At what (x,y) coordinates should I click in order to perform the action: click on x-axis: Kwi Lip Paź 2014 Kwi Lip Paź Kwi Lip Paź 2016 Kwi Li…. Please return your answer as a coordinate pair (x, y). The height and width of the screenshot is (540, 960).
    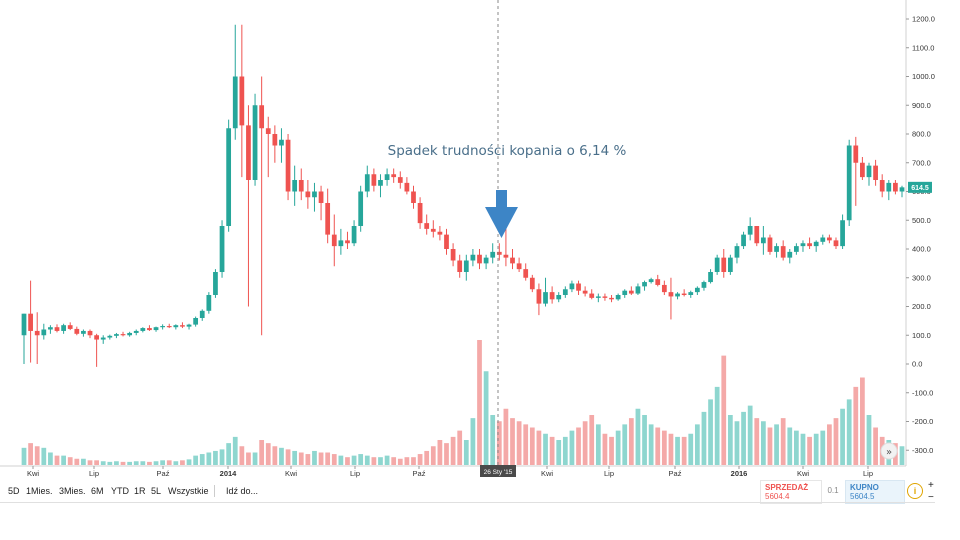
    Looking at the image, I should click on (450, 472).